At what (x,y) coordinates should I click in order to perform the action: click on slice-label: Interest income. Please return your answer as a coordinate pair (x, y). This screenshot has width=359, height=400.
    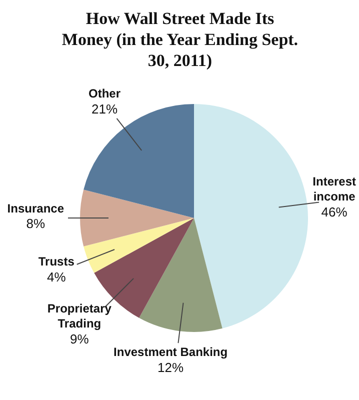
    Looking at the image, I should click on (334, 189).